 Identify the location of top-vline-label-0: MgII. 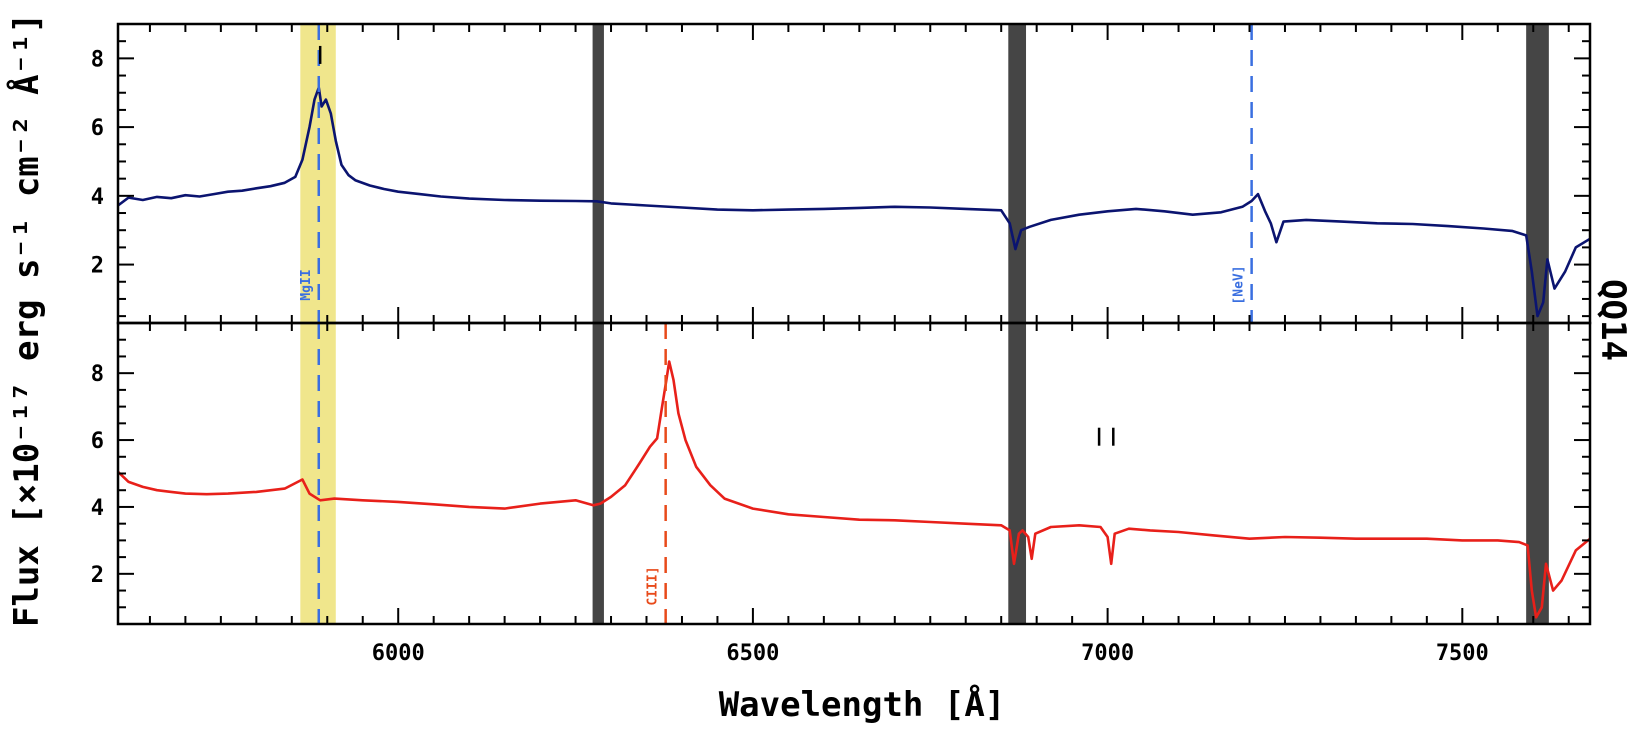
(306, 284).